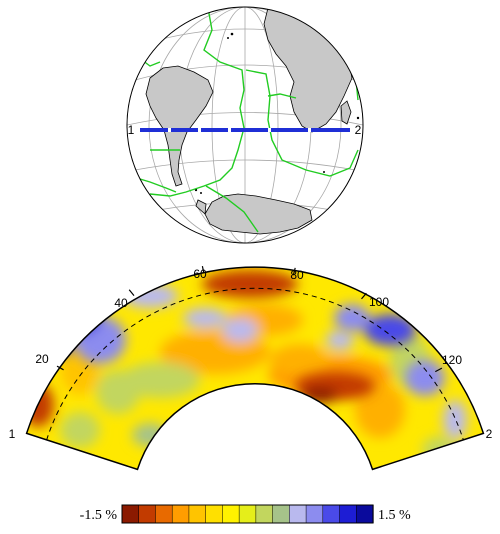 The image size is (500, 534). I want to click on profile-start-label: 1, so click(131, 130).